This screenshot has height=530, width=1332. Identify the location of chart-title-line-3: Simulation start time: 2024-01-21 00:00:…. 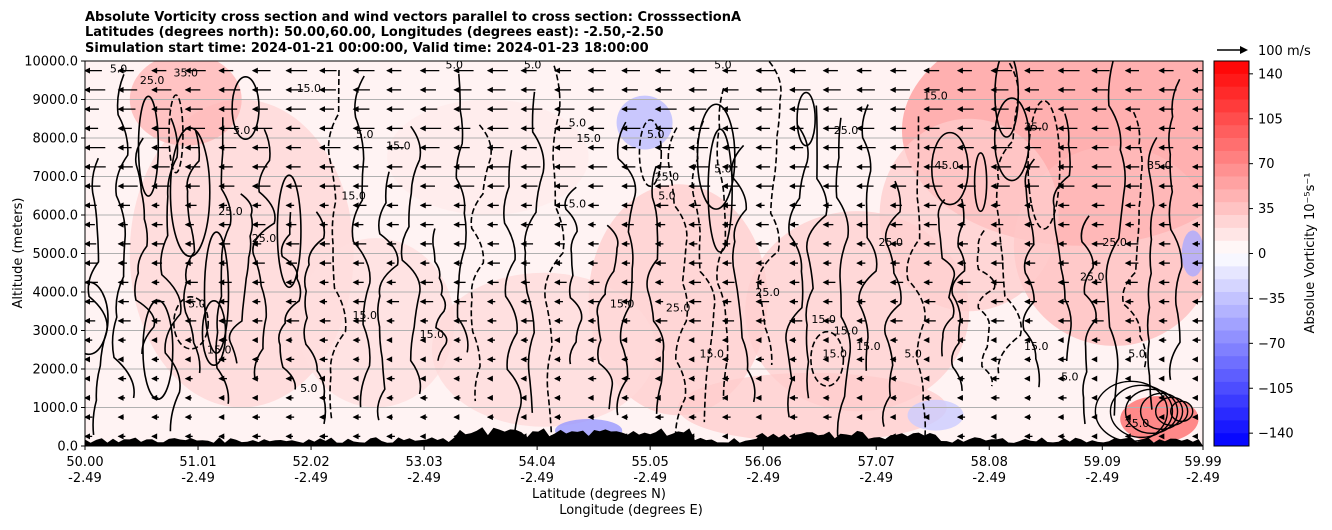
(367, 48).